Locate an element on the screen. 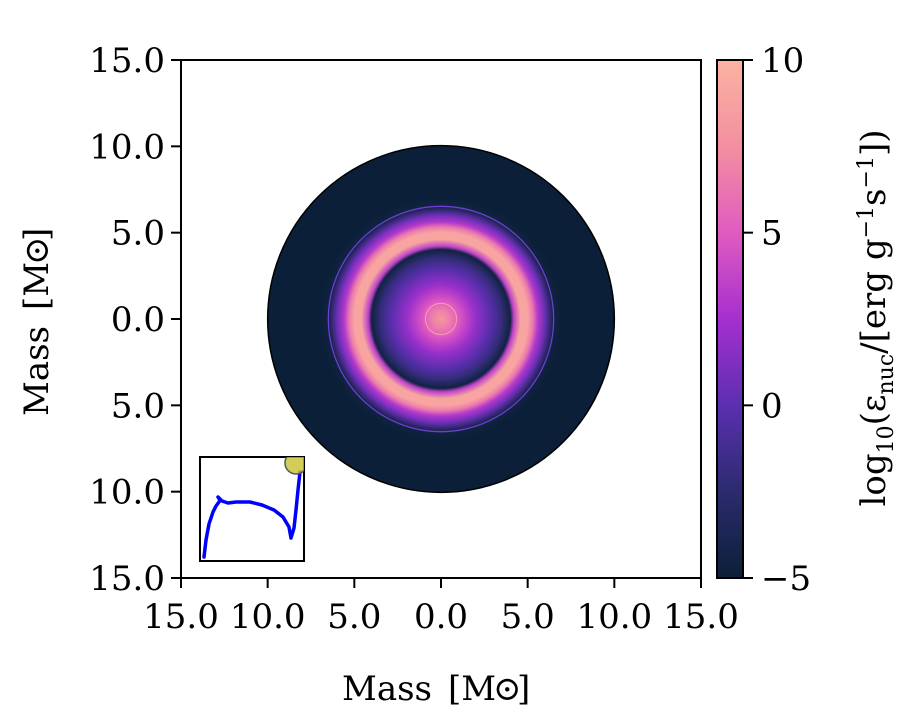 The image size is (906, 725). x-tick-label-4: 5.0 is located at coordinates (528, 617).